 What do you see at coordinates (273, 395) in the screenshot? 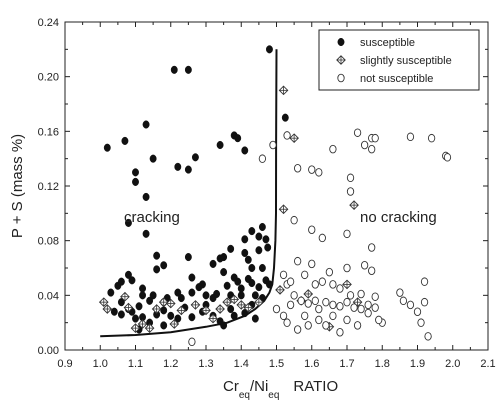
I see `x-label-sub-eq-2: eq` at bounding box center [273, 395].